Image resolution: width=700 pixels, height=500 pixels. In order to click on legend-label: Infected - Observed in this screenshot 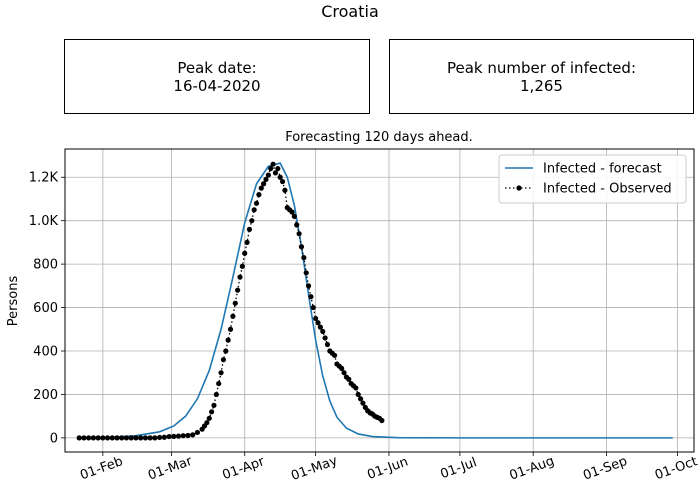, I will do `click(607, 189)`.